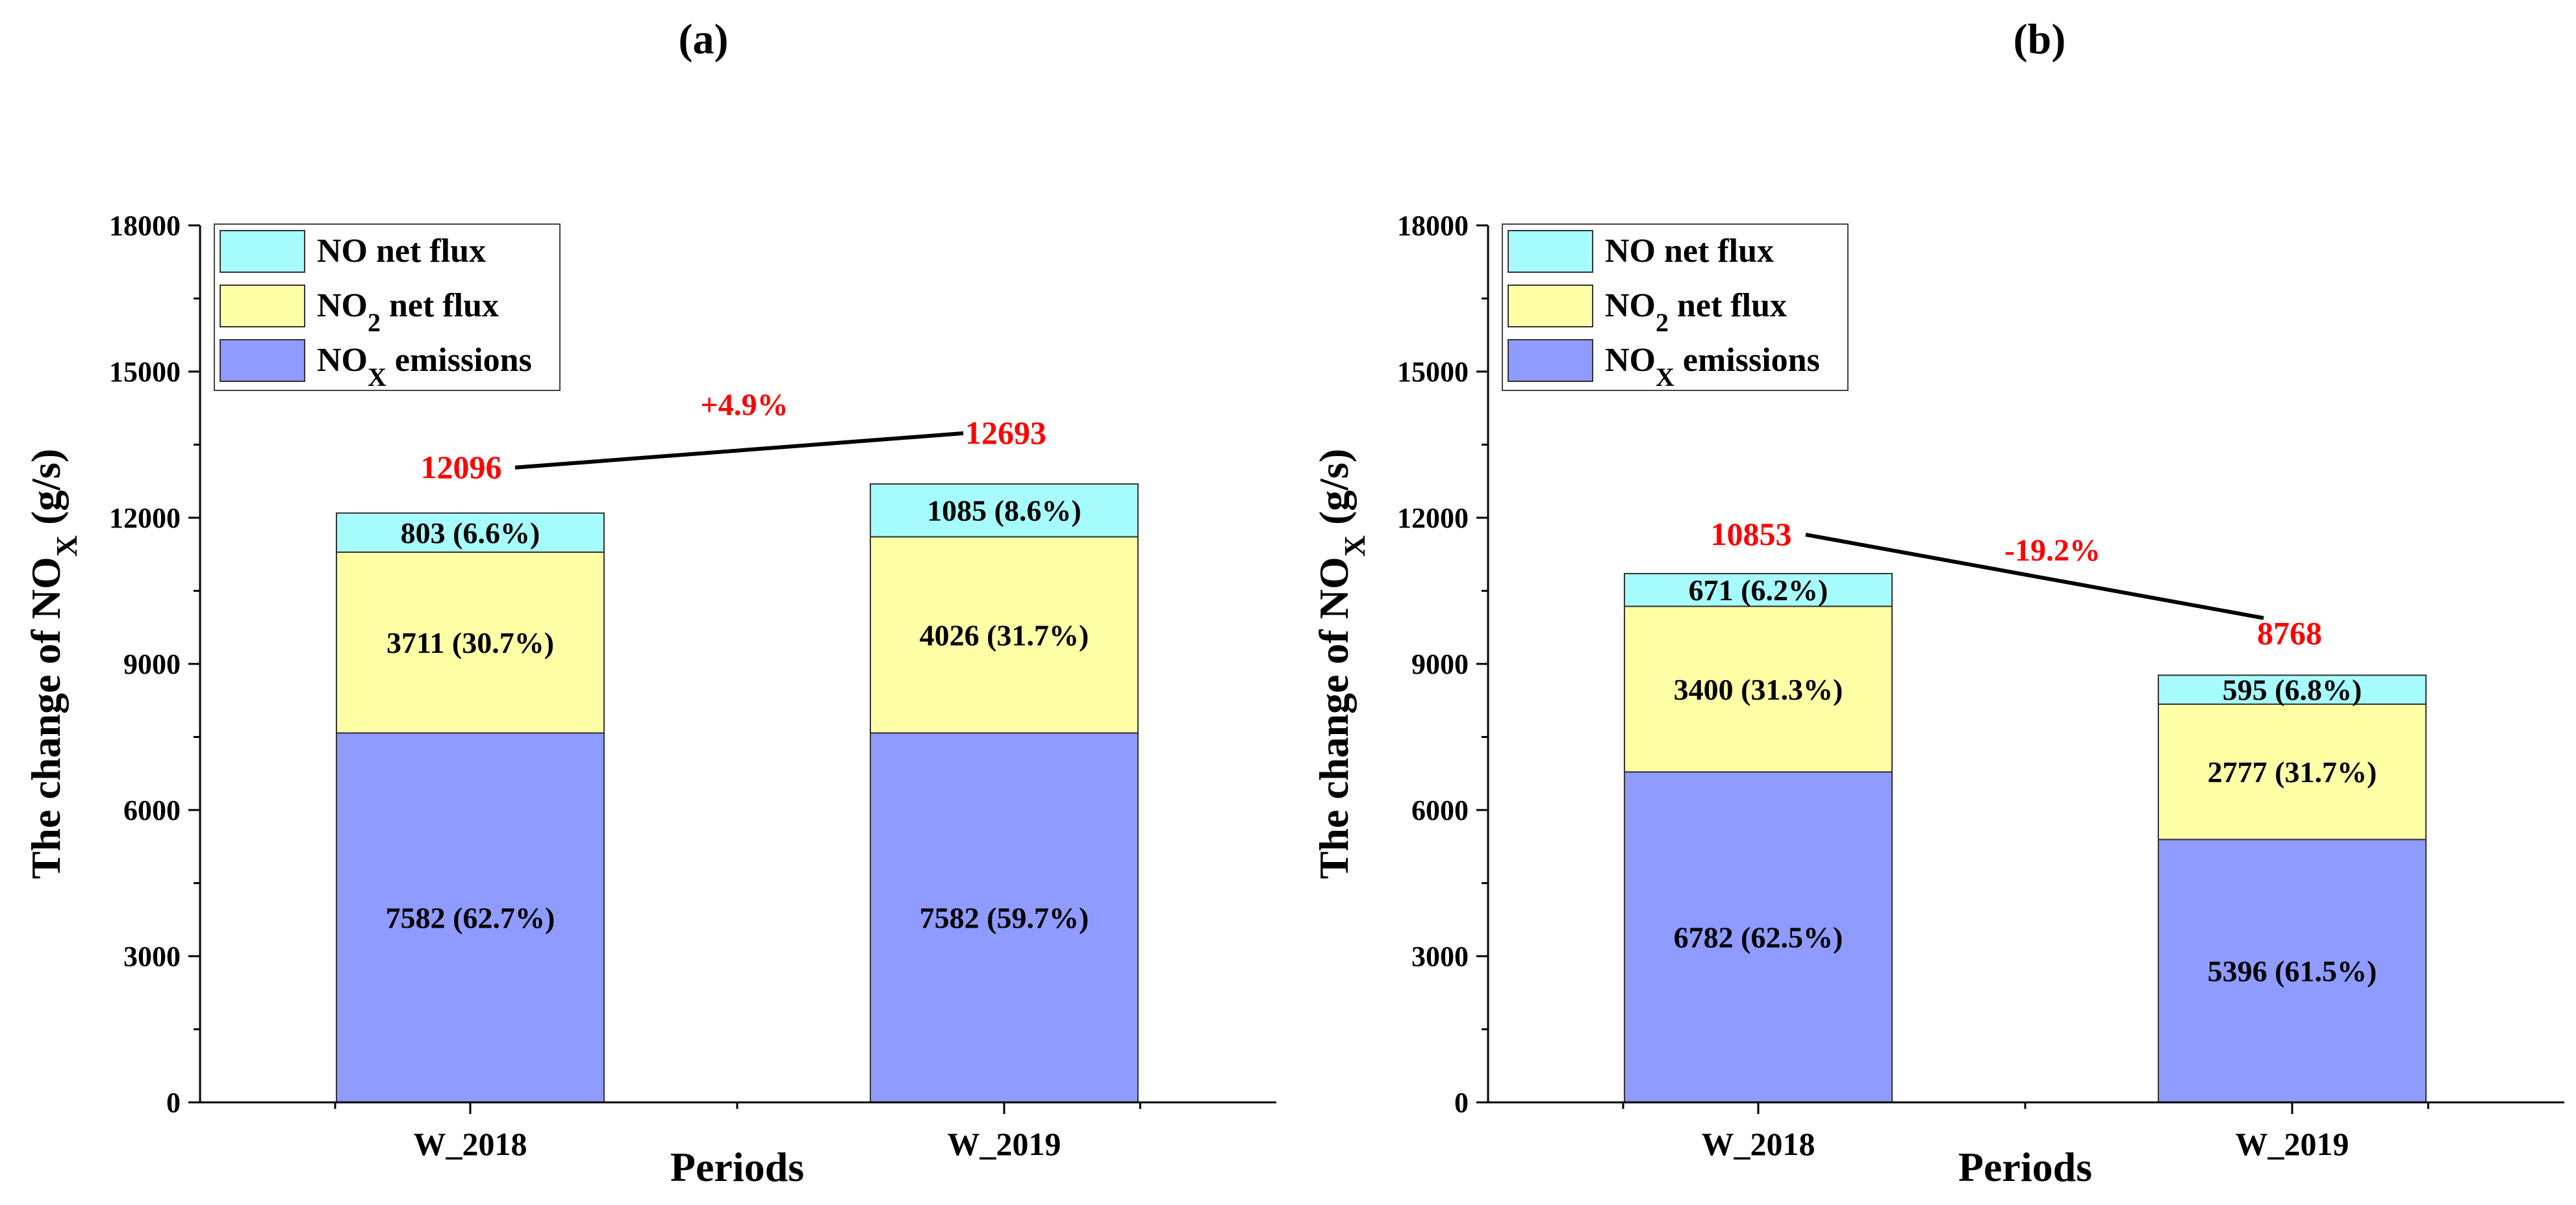  I want to click on bar-data-label: 2777 (31.7%), so click(2292, 772).